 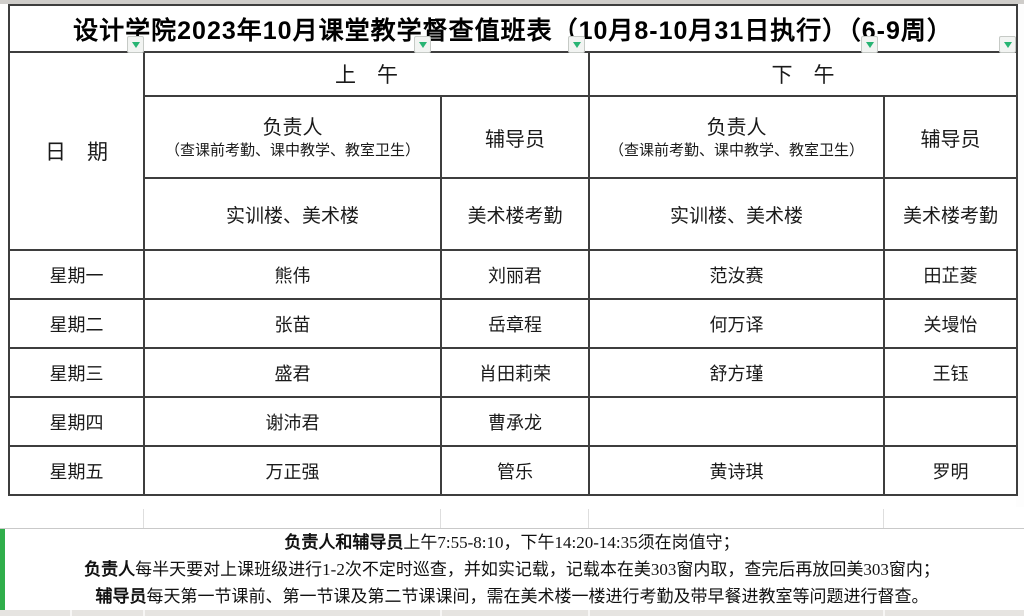 I want to click on filter-button-am-leader, so click(x=422, y=44).